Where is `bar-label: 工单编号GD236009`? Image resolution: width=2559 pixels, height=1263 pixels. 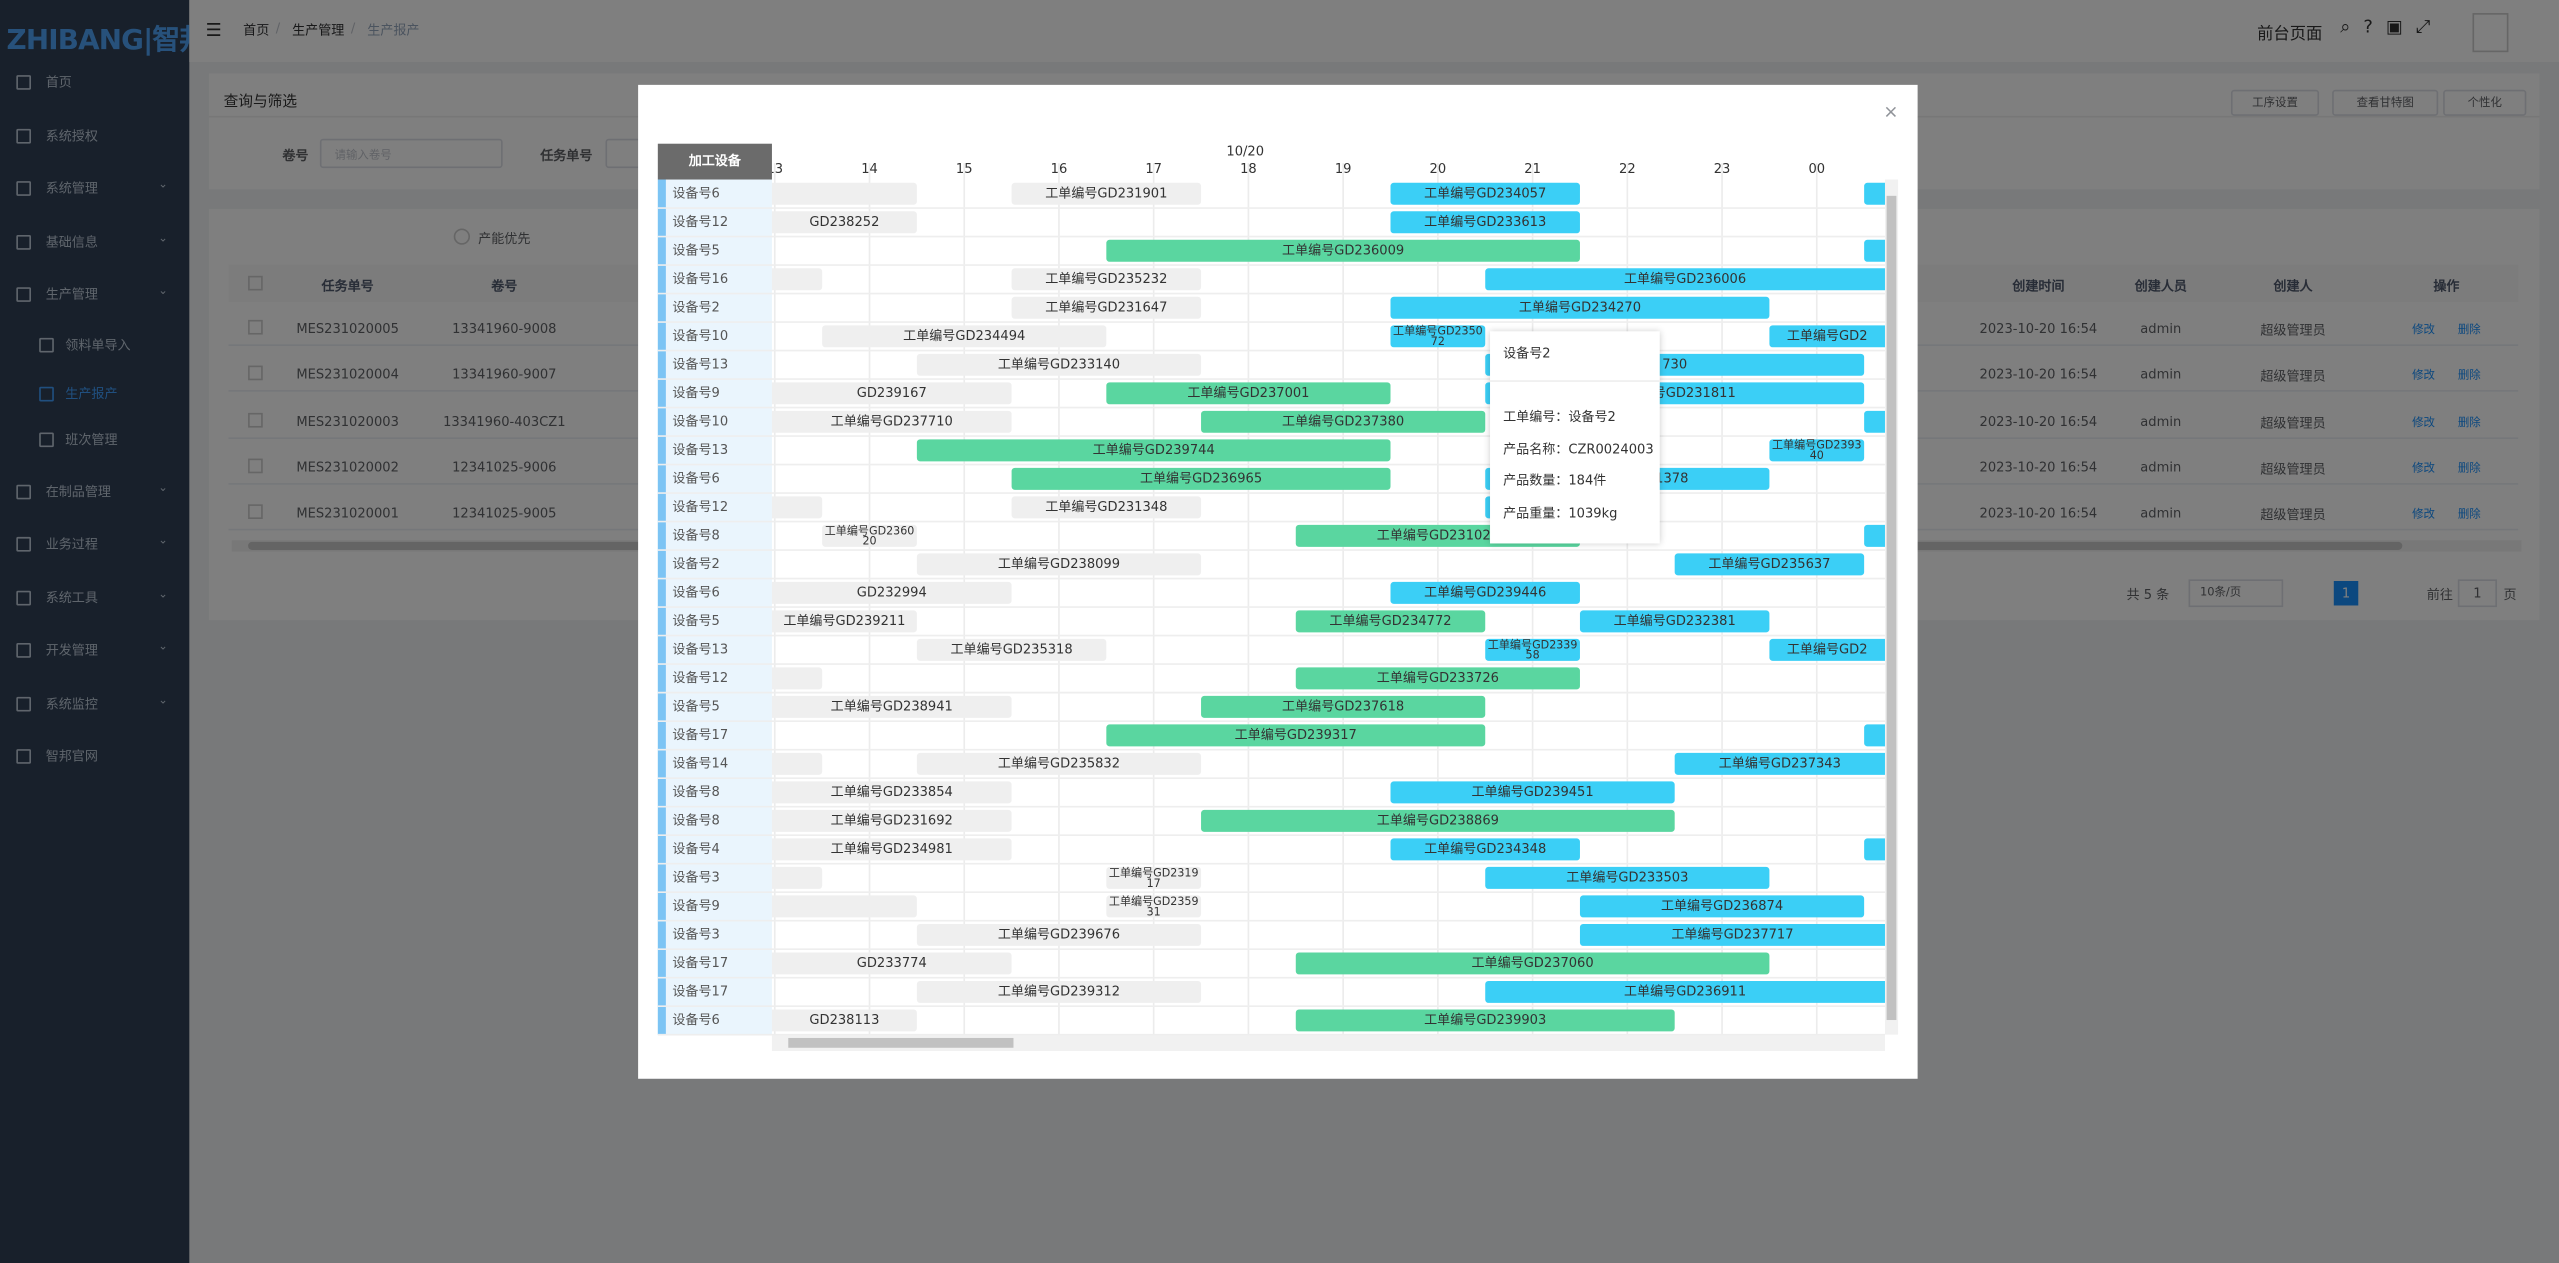 bar-label: 工单编号GD236009 is located at coordinates (1343, 250).